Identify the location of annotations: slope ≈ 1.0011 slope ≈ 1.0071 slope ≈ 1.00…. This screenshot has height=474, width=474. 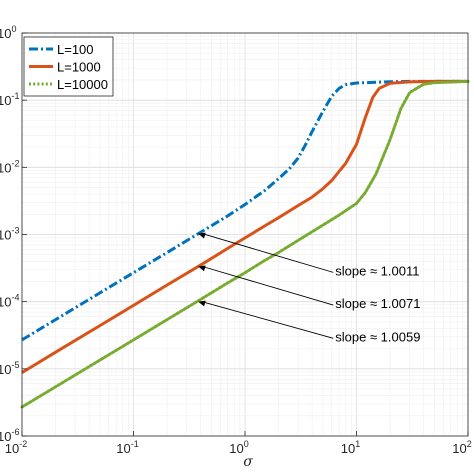
(309, 288).